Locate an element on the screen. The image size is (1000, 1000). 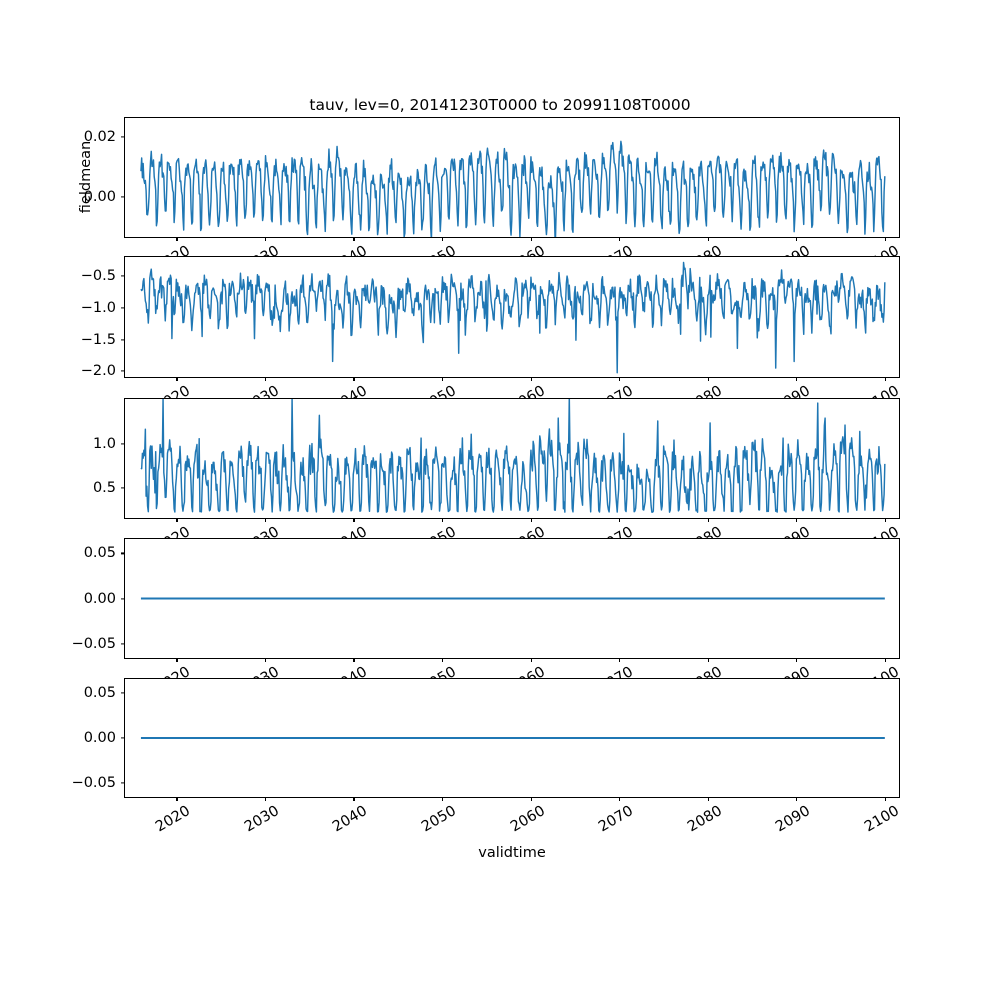
x-tick-label: 2020 is located at coordinates (173, 819).